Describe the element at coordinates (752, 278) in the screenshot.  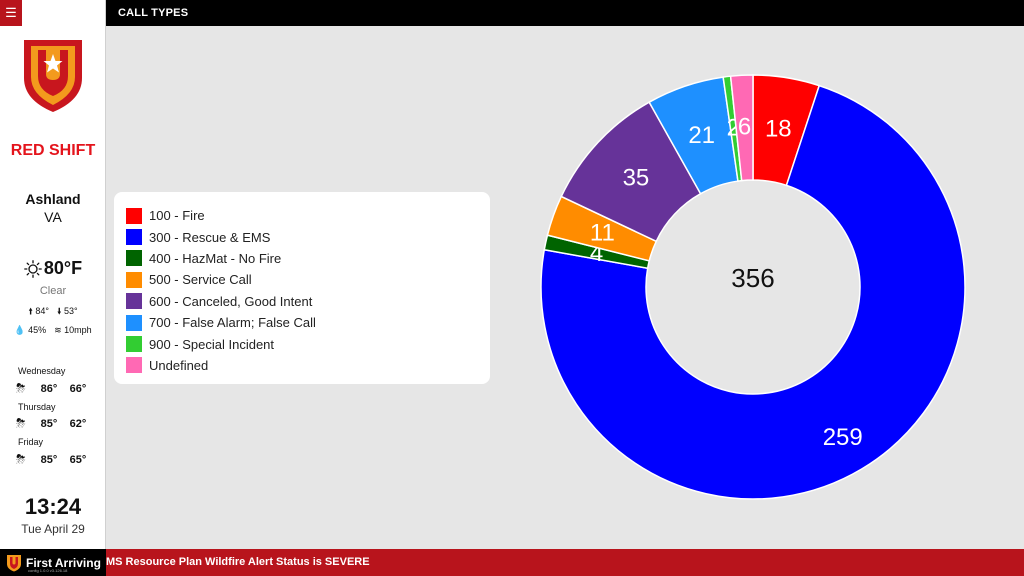
I see `donut-total: 356` at that location.